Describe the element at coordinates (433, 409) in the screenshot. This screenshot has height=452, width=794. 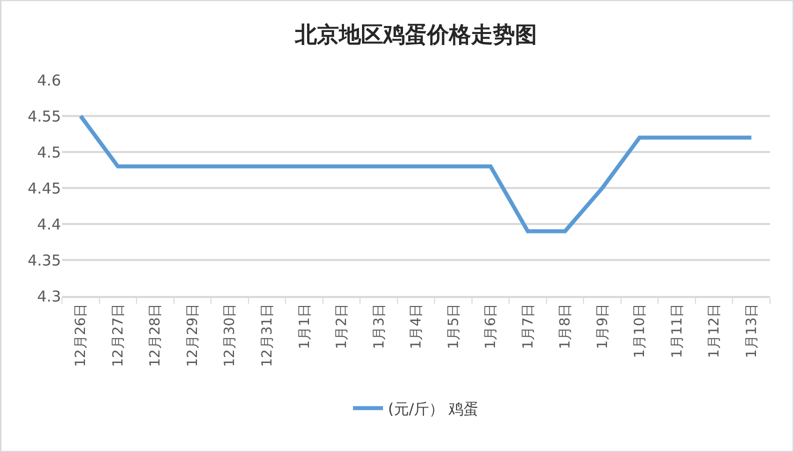
I see `legend-label: (元/斤） 鸡蛋` at that location.